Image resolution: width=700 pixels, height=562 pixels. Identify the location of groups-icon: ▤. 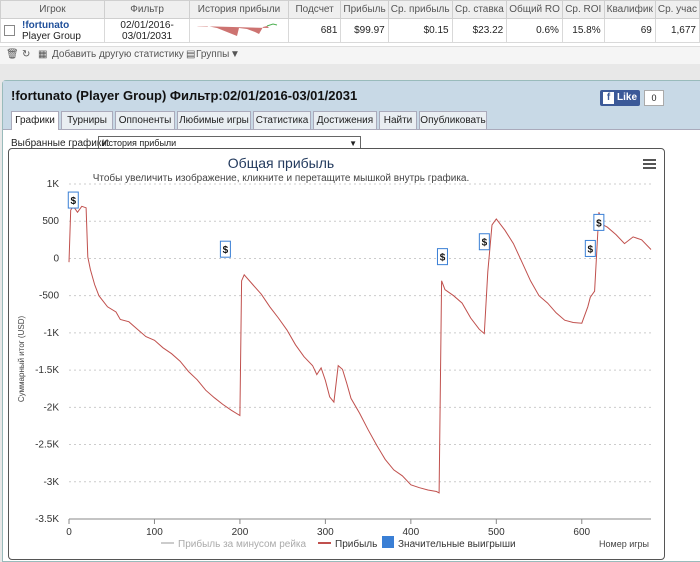
(191, 54).